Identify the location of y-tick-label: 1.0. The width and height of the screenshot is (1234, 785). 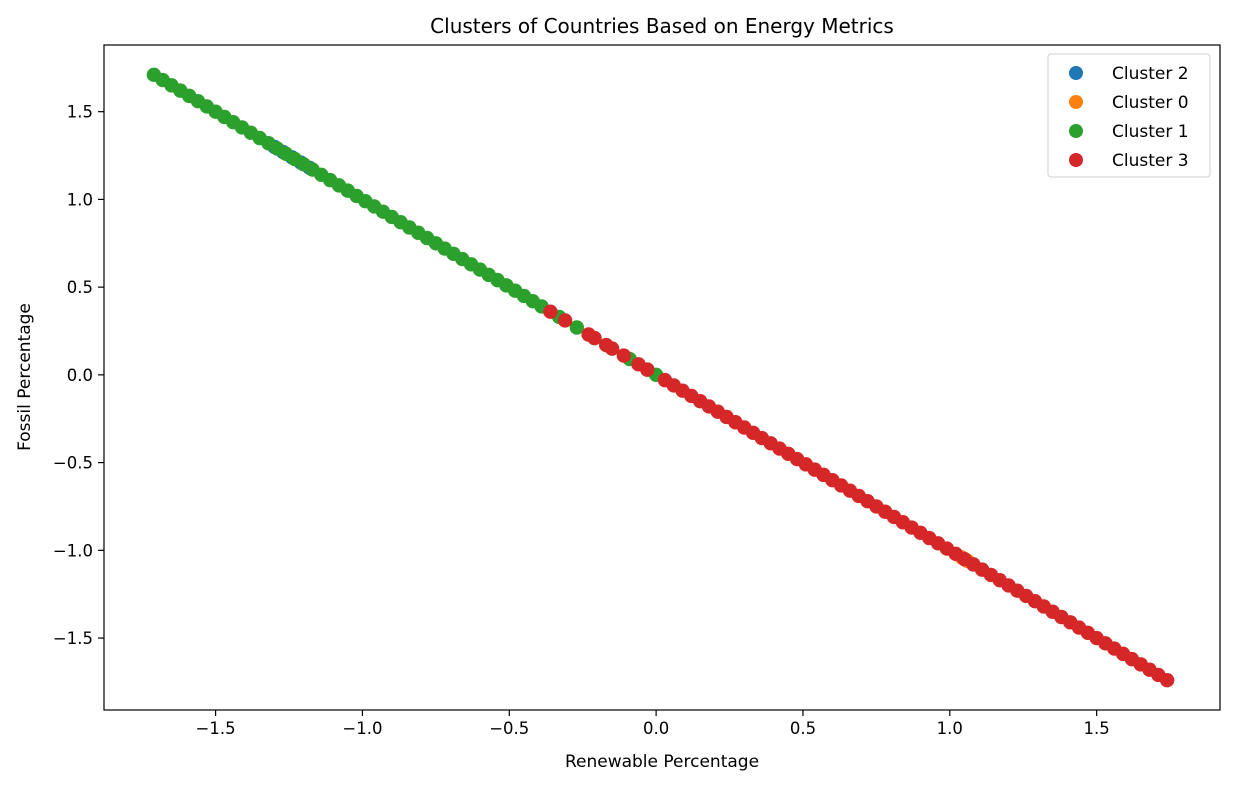
(80, 199).